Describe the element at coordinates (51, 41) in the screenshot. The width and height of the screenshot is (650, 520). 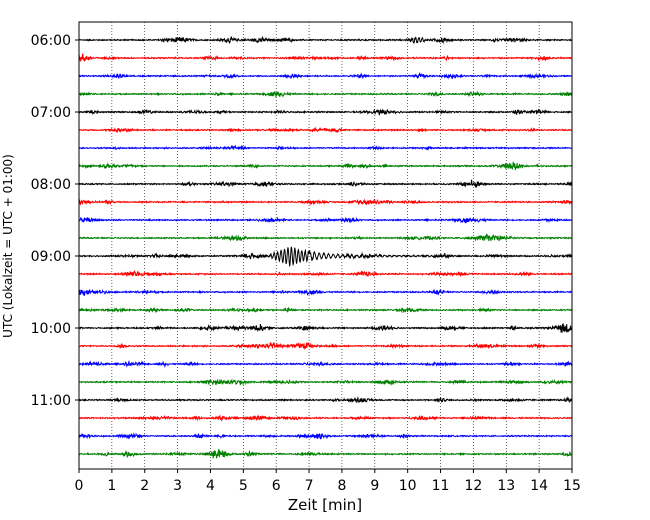
I see `y-tick-label: 06:00` at that location.